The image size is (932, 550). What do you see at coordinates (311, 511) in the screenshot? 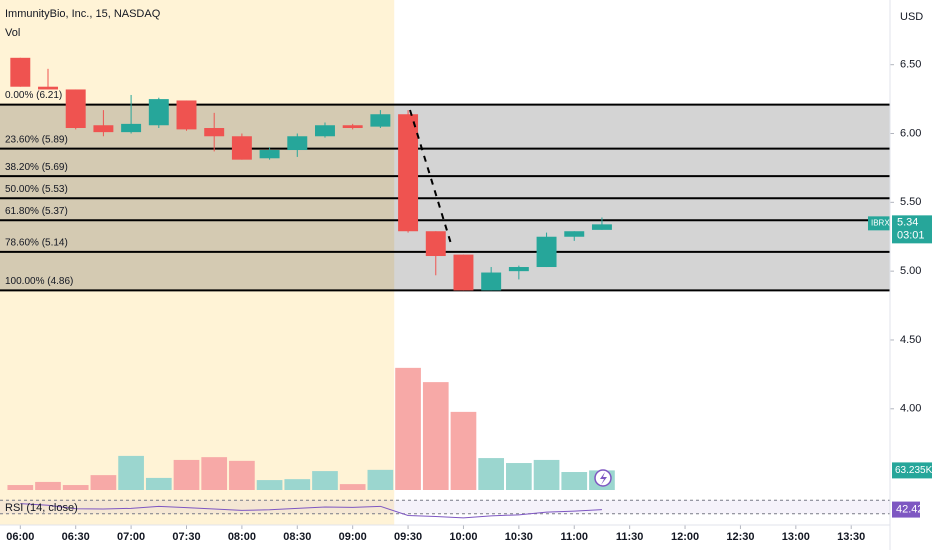
I see `rsi-line` at bounding box center [311, 511].